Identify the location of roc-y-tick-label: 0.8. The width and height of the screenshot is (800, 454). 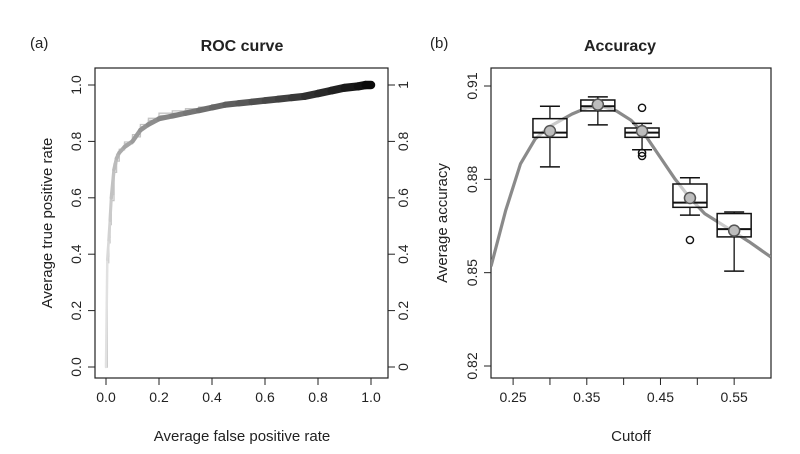
(76, 141).